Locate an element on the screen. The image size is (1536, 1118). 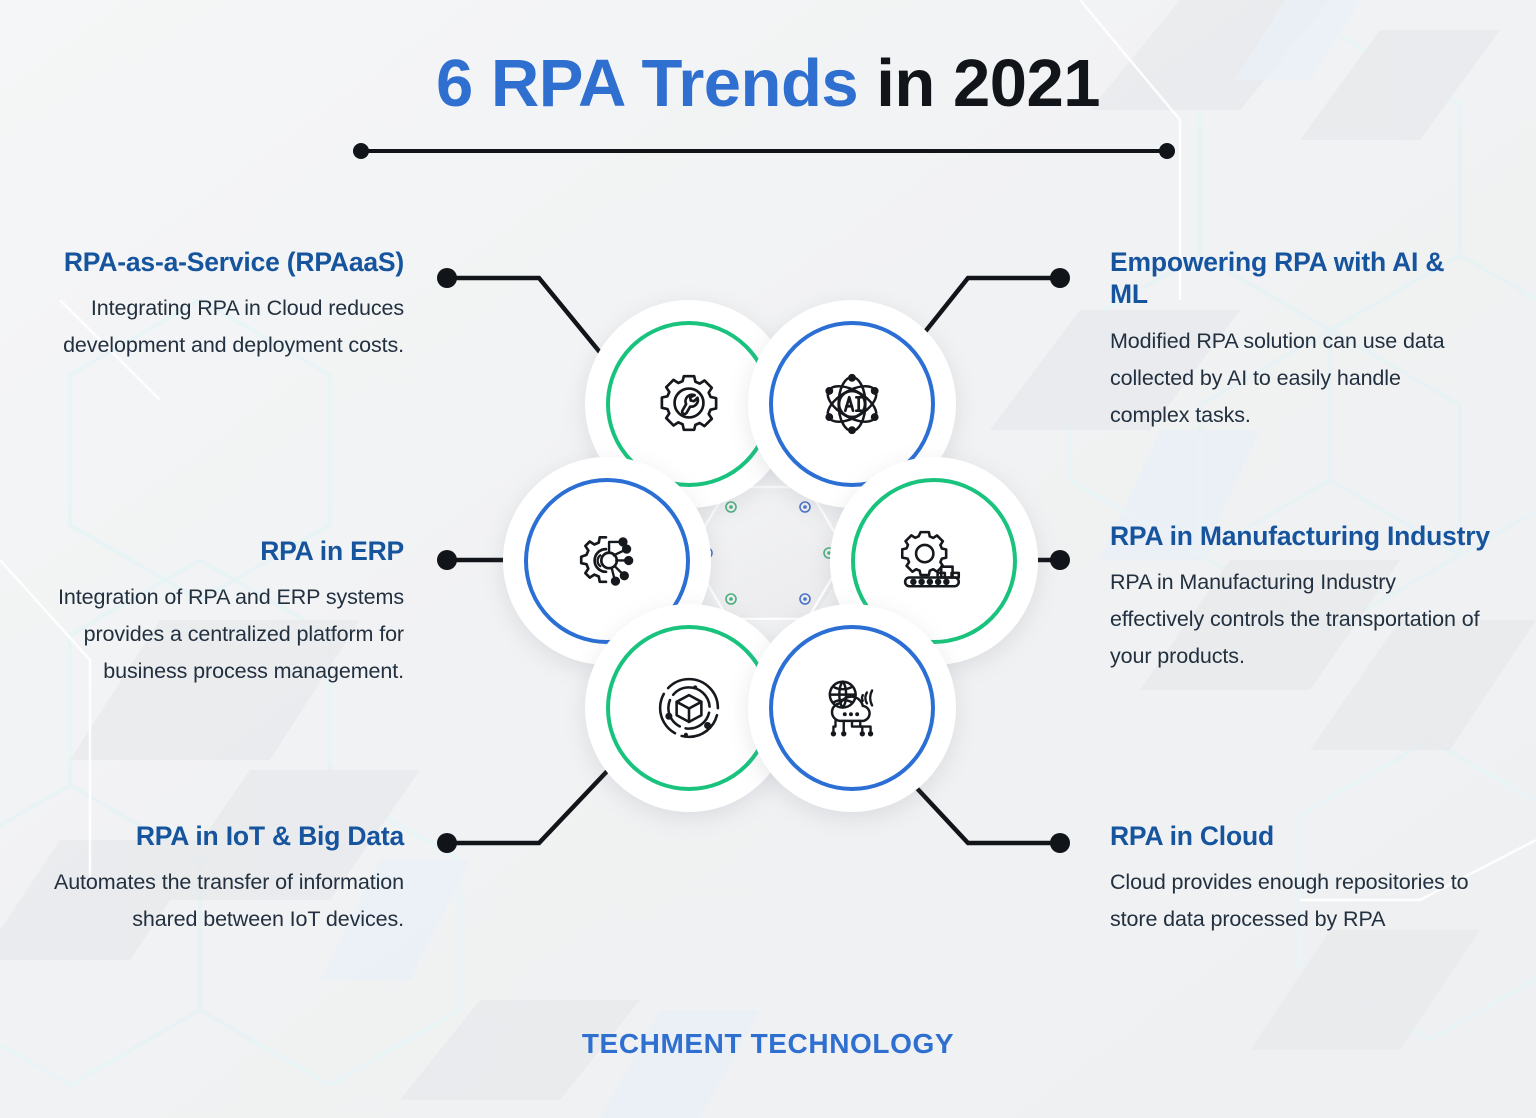
title-divider-bar is located at coordinates (764, 151).